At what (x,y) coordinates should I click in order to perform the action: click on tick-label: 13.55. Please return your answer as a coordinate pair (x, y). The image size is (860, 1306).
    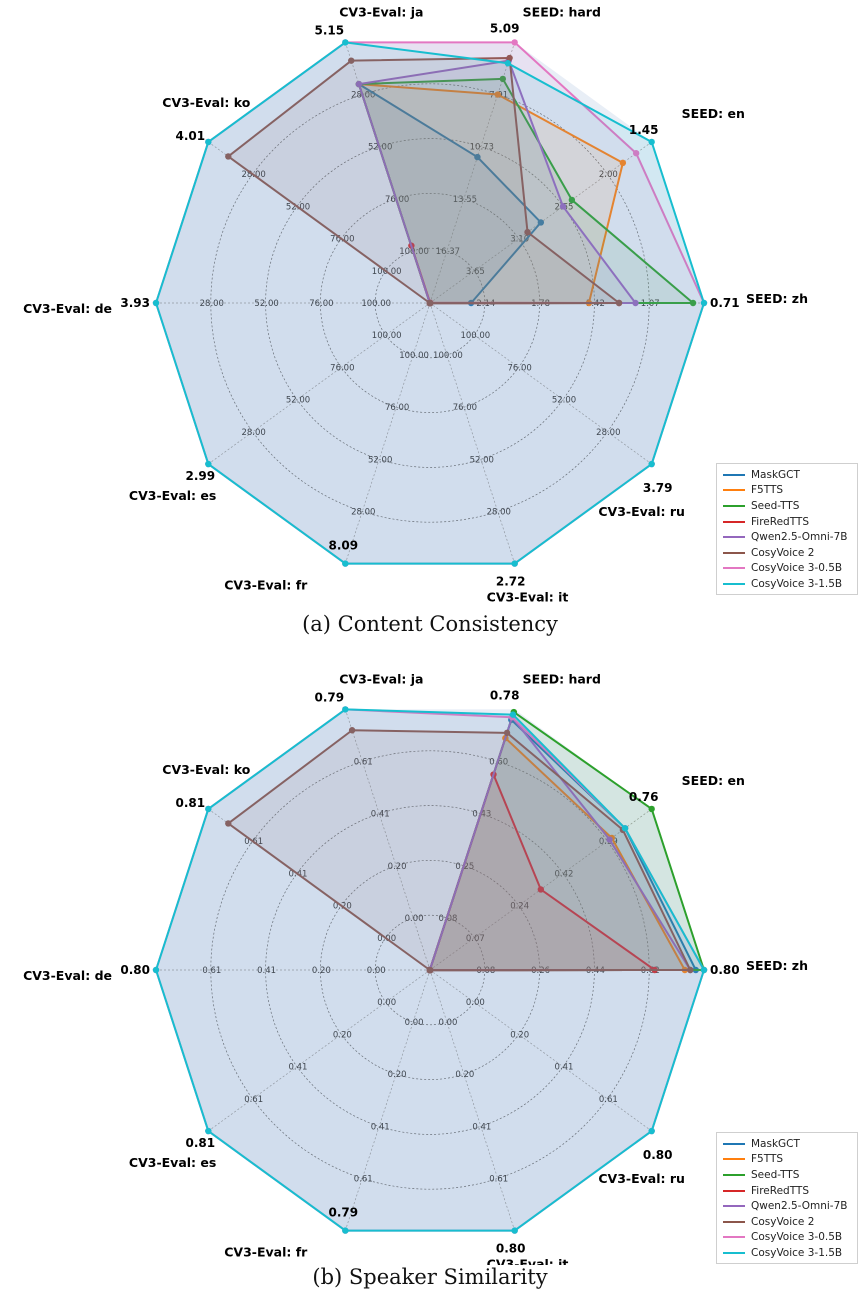
    Looking at the image, I should click on (465, 200).